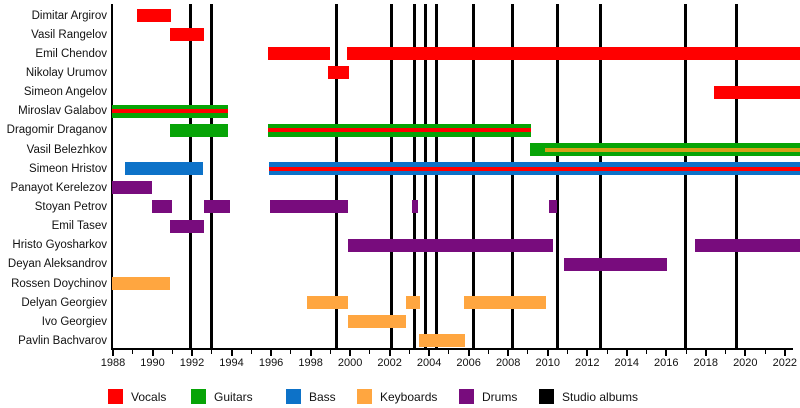 Image resolution: width=800 pixels, height=408 pixels. What do you see at coordinates (68, 168) in the screenshot?
I see `member-label: Simeon Hristov` at bounding box center [68, 168].